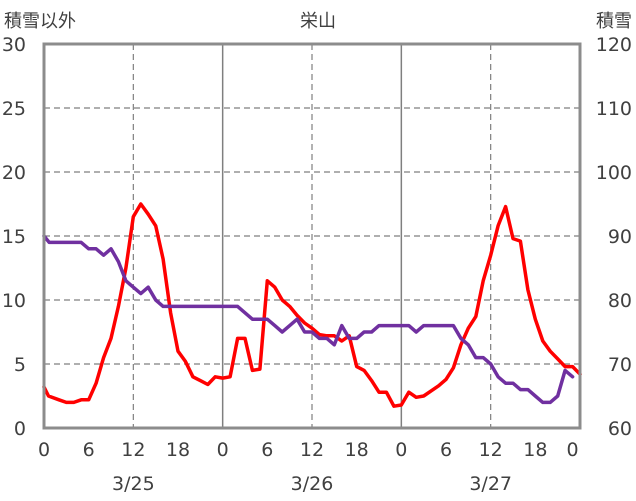  Describe the element at coordinates (312, 450) in the screenshot. I see `x-tick-6: 12` at that location.